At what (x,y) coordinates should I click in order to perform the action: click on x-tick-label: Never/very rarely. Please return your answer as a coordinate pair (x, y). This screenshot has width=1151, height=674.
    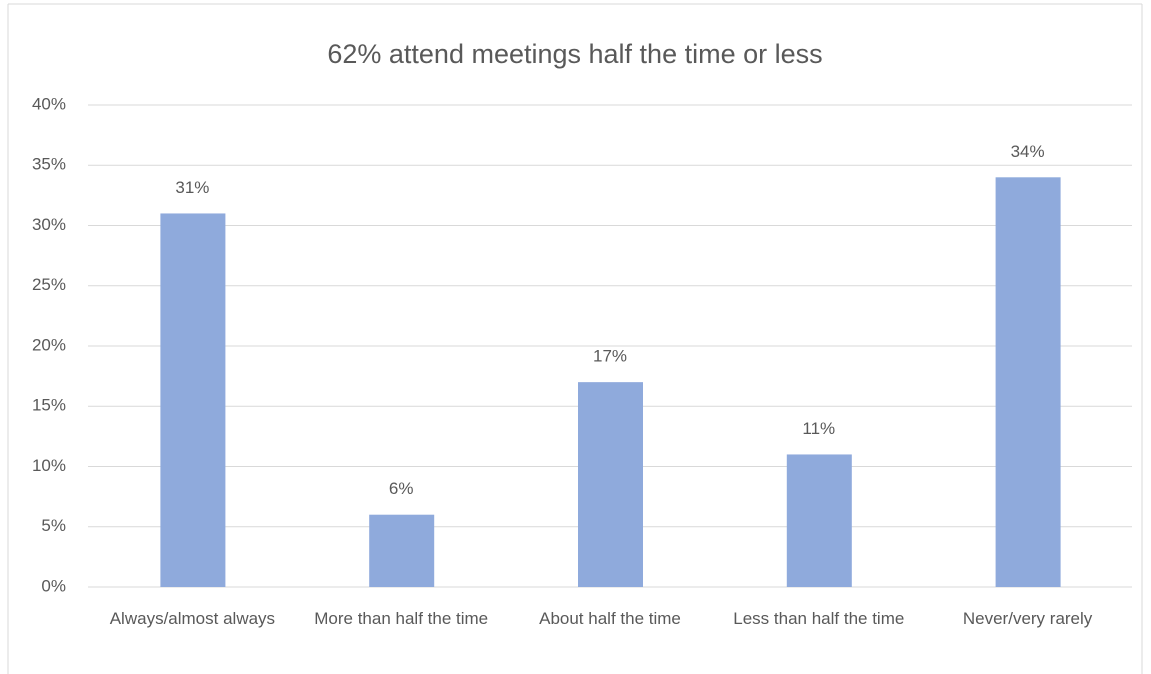
    Looking at the image, I should click on (1027, 618).